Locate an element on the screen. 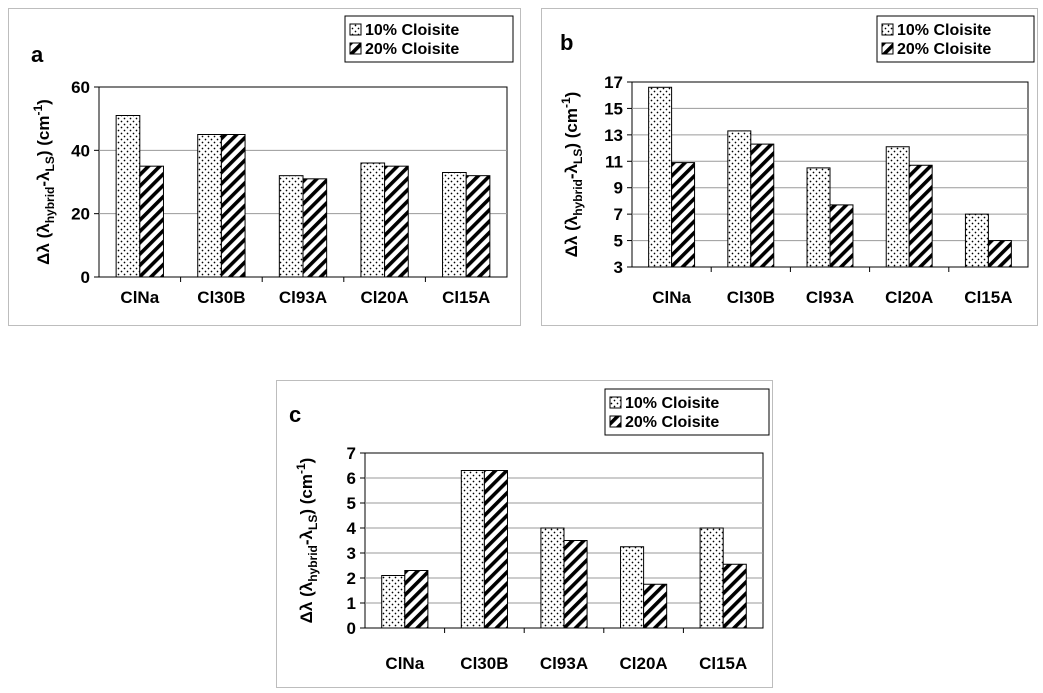 This screenshot has height=693, width=1043. y-tick-label: 1 is located at coordinates (351, 603).